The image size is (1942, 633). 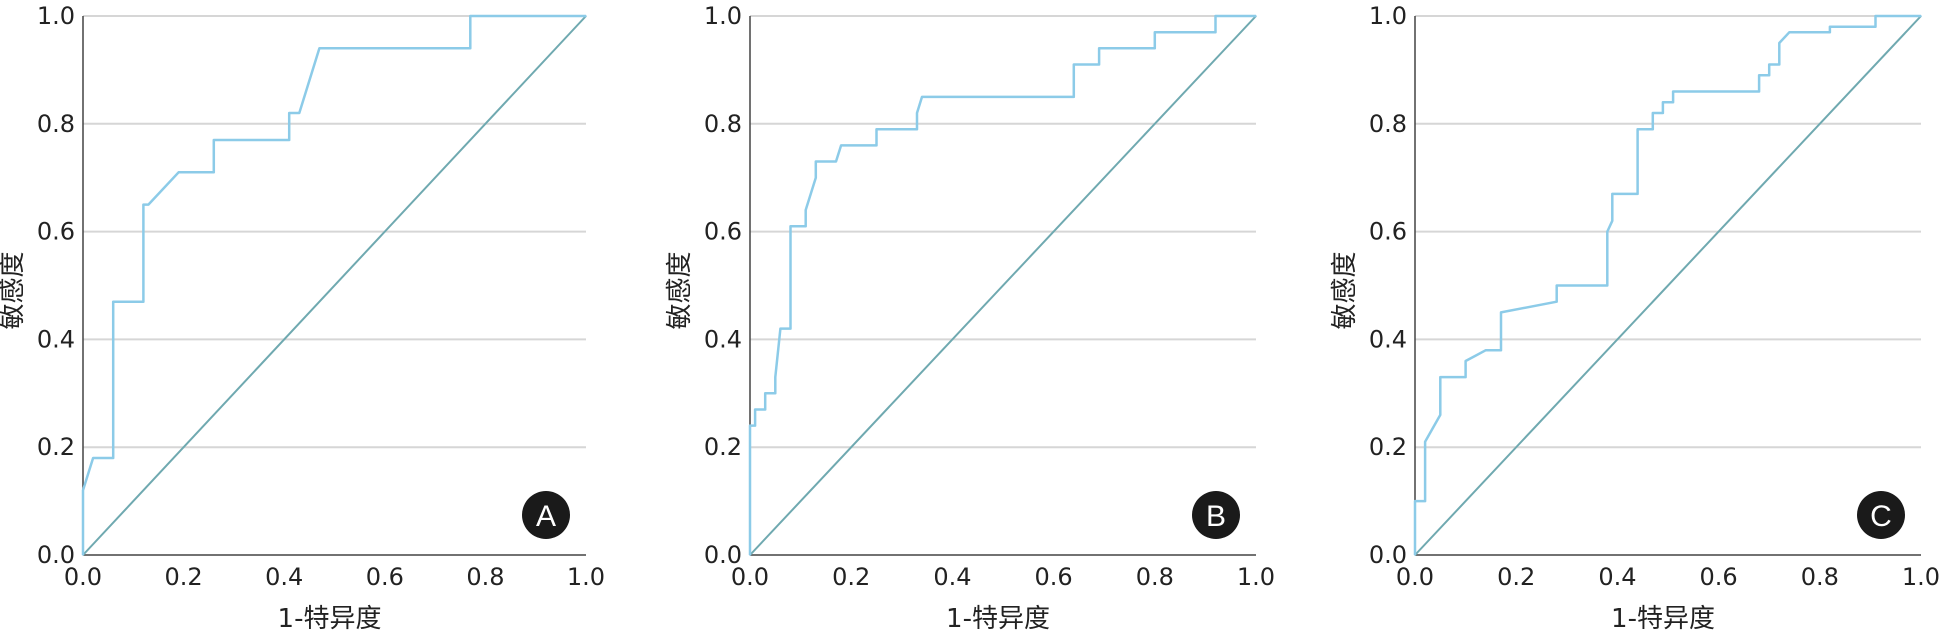 I want to click on x-tick-label: 1.0, so click(x=1256, y=577).